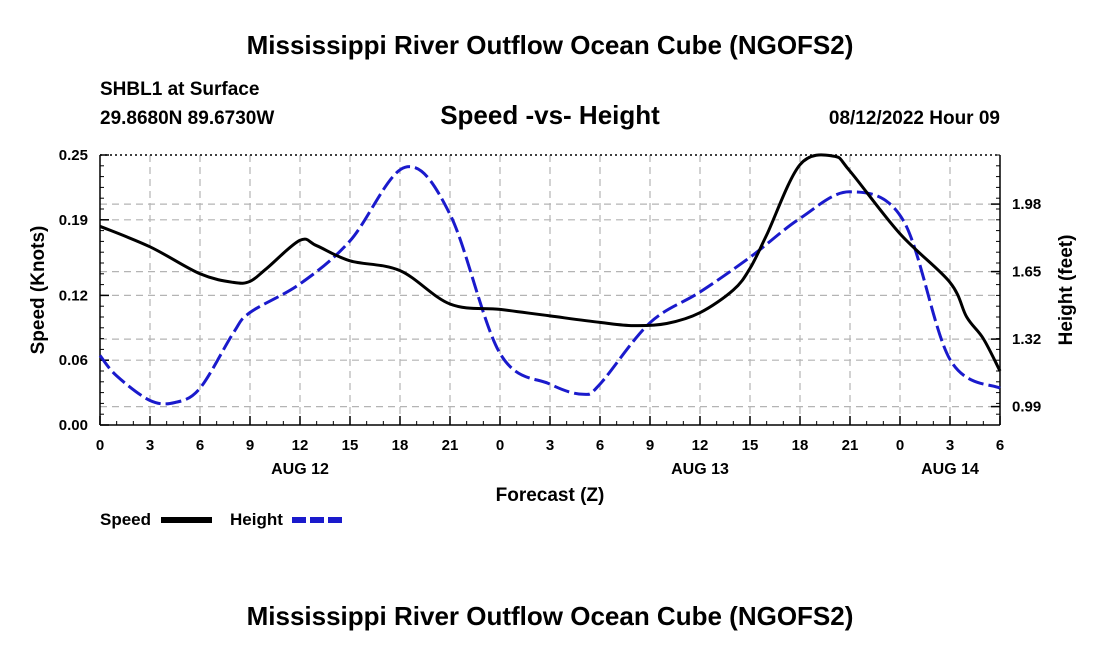 This screenshot has width=1100, height=650. I want to click on y-tick-label: 0.19, so click(73, 220).